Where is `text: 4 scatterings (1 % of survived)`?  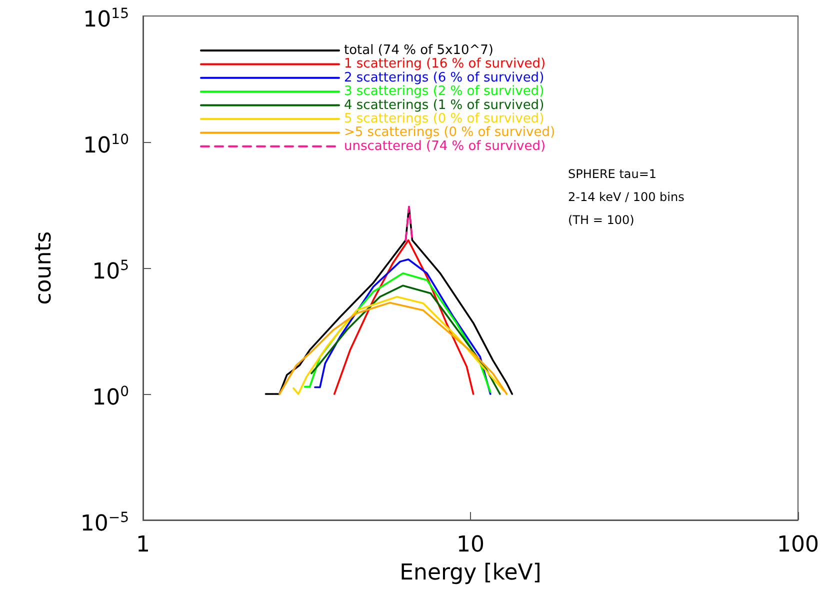
text: 4 scatterings (1 % of survived) is located at coordinates (444, 105).